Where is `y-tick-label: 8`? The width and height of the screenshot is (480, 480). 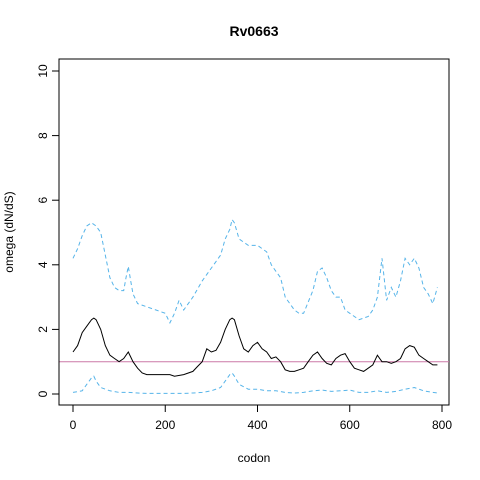 y-tick-label: 8 is located at coordinates (43, 135).